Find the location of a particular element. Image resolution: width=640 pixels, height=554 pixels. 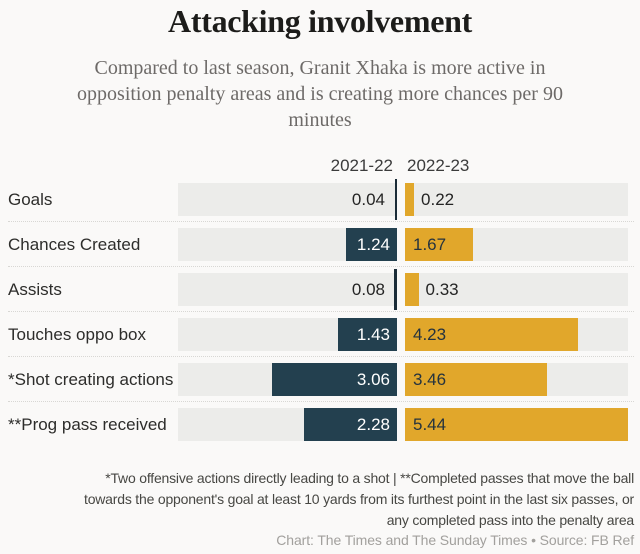

bar-value-2021-22: 1.43 is located at coordinates (373, 334).